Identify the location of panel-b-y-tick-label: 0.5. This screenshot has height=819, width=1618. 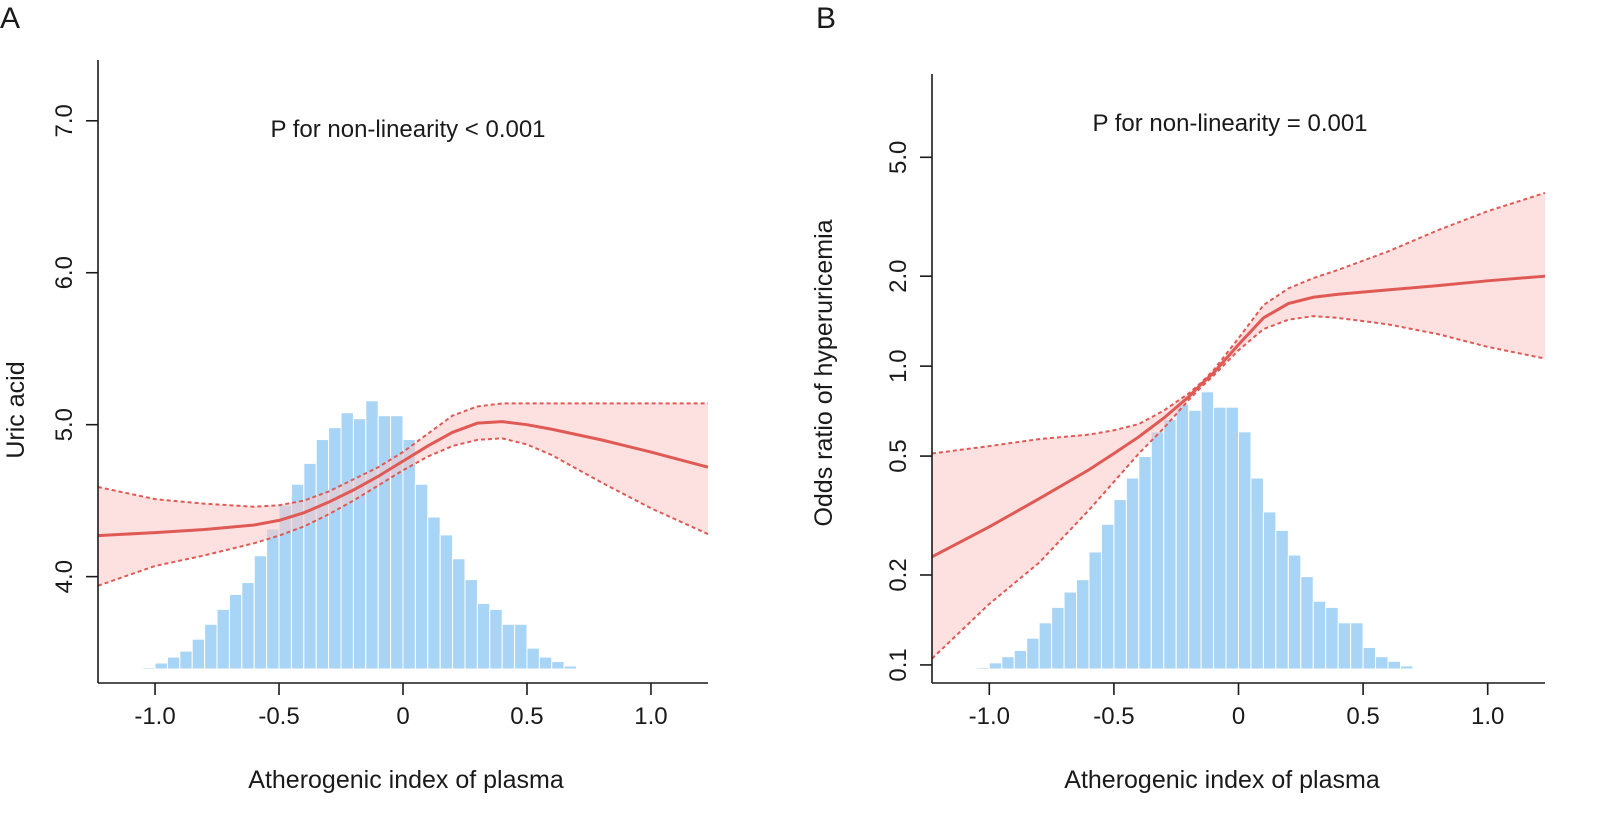
(898, 455).